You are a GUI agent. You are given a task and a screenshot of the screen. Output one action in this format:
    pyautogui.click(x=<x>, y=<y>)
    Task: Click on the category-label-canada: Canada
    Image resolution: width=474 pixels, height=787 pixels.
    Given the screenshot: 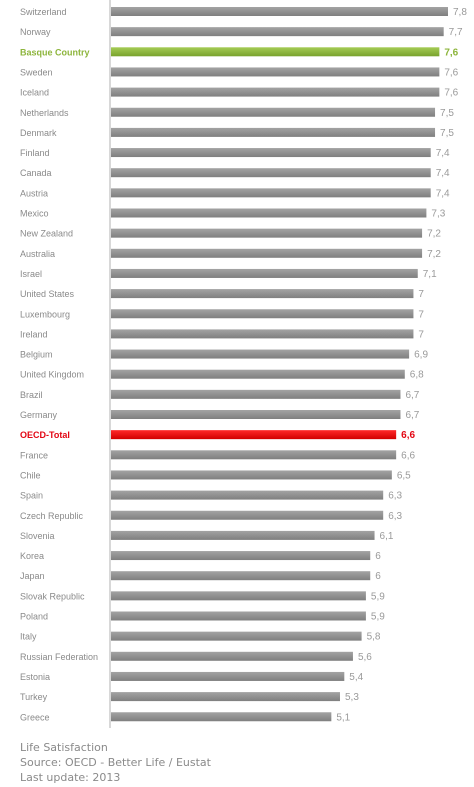 What is the action you would take?
    pyautogui.click(x=36, y=173)
    